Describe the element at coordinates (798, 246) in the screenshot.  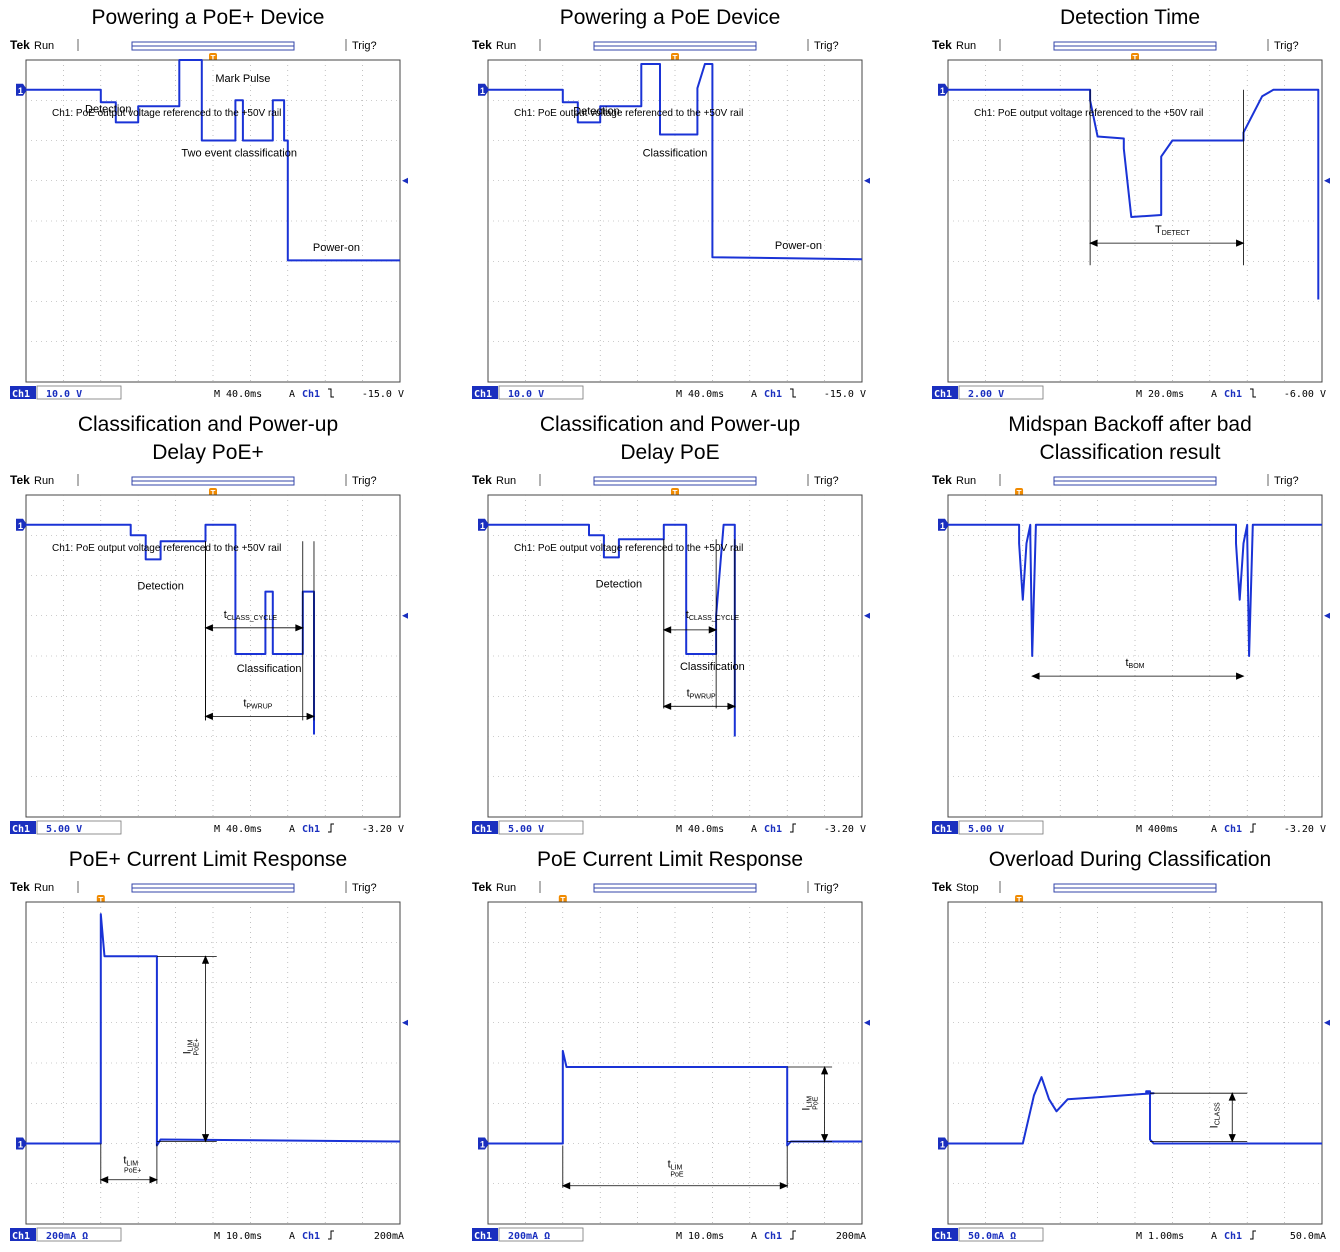
I see `annotation-label: Power-on` at that location.